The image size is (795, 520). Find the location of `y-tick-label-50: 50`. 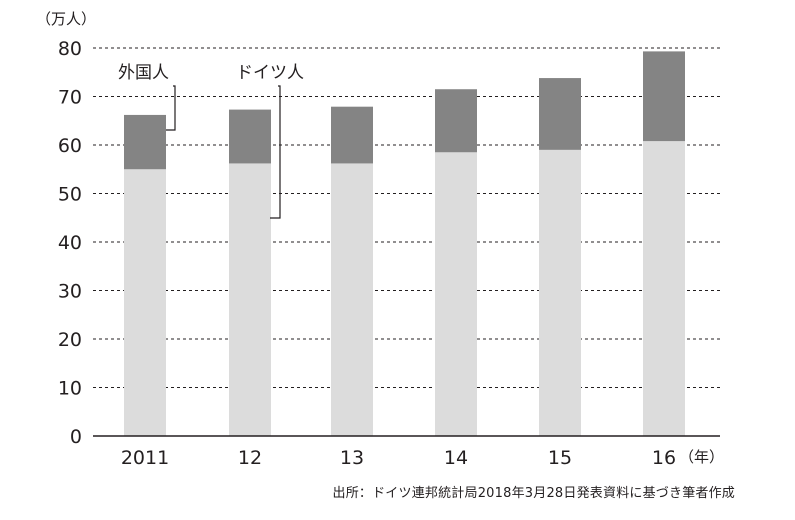

y-tick-label-50: 50 is located at coordinates (70, 195).